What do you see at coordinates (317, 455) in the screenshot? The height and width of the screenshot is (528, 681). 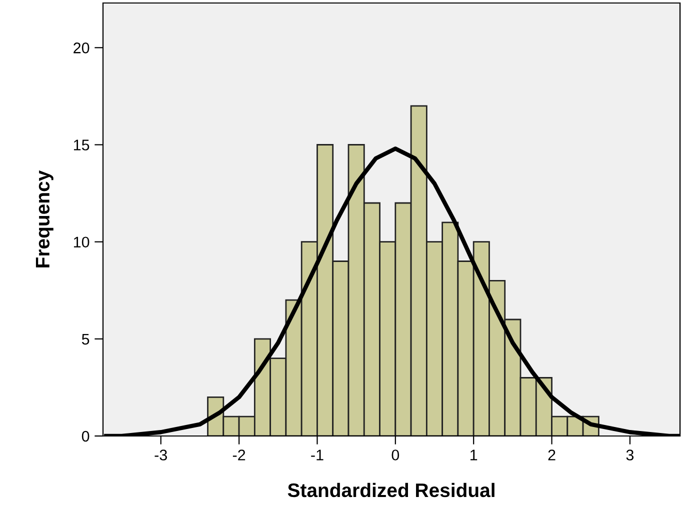 I see `x-tick-label: -1` at bounding box center [317, 455].